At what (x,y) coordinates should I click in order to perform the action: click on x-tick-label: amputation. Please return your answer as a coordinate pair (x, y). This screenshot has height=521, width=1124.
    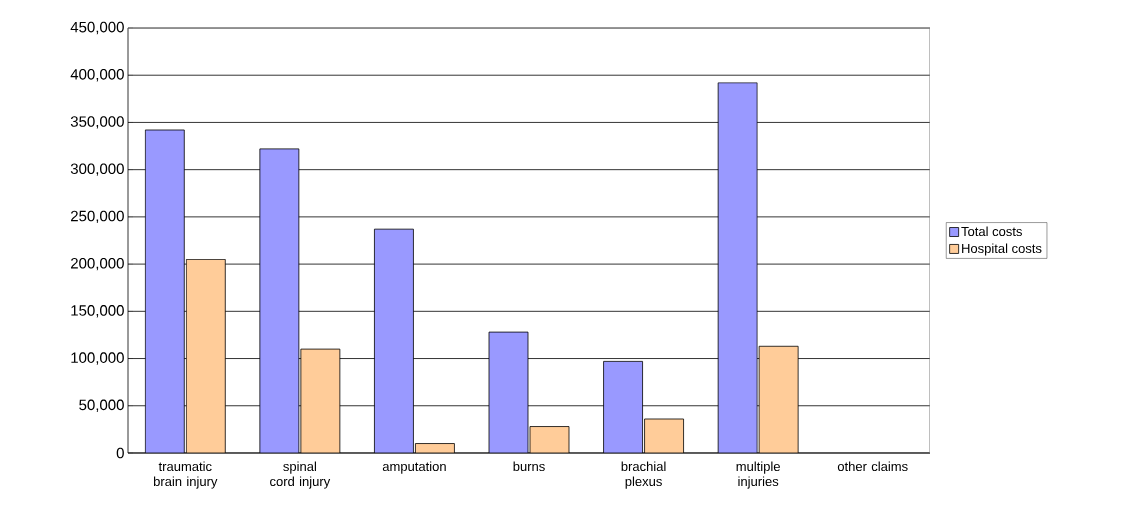
    Looking at the image, I should click on (414, 467).